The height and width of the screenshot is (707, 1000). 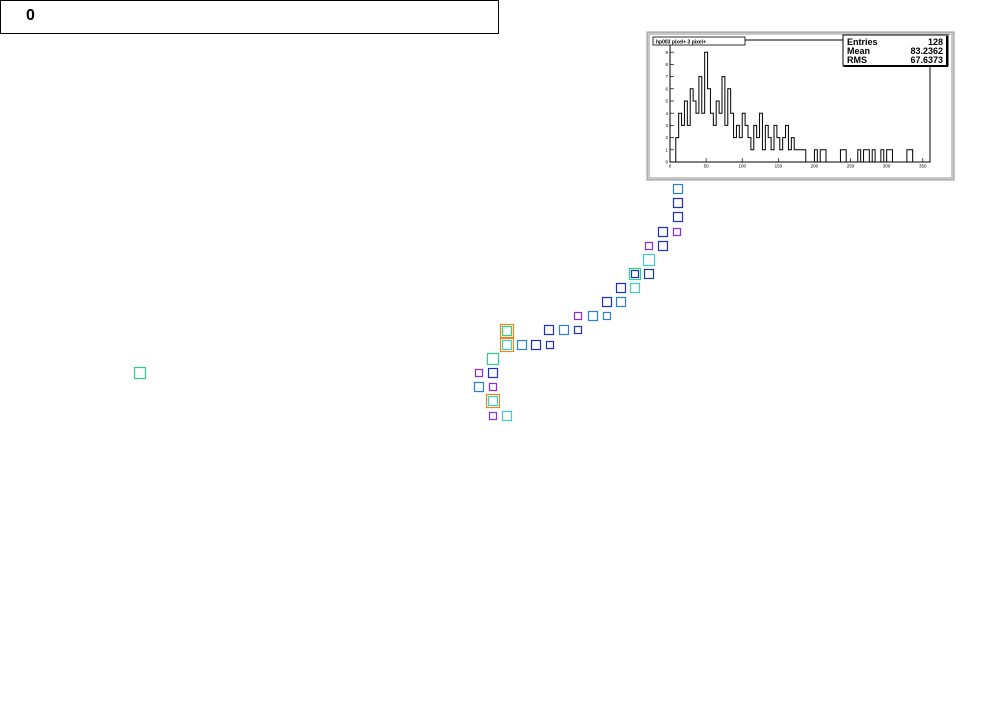 What do you see at coordinates (887, 166) in the screenshot?
I see `x-tick-label: 300` at bounding box center [887, 166].